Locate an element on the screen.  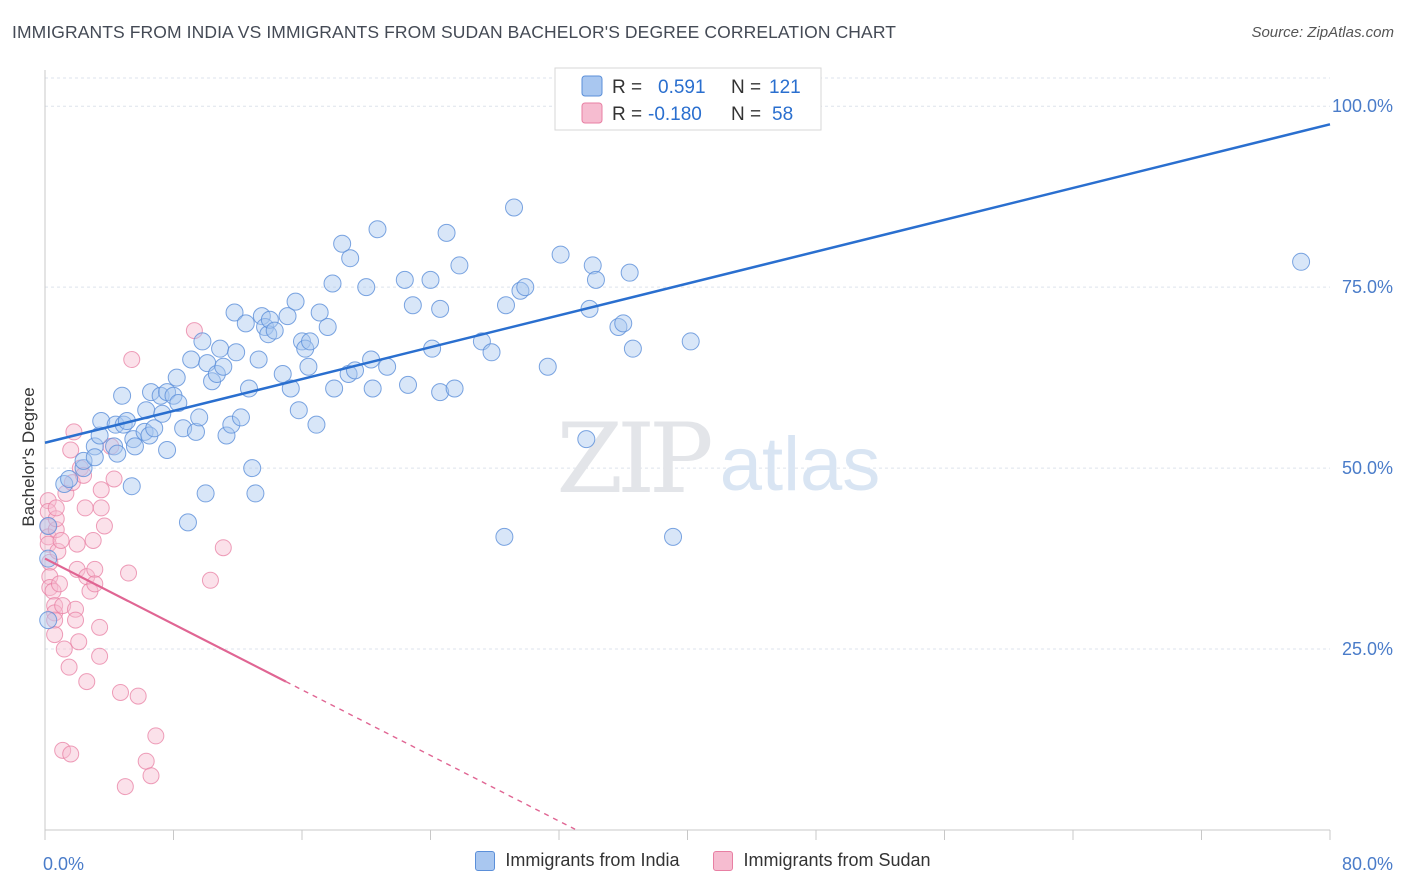
legend-swatch-india is located at coordinates (592, 86).